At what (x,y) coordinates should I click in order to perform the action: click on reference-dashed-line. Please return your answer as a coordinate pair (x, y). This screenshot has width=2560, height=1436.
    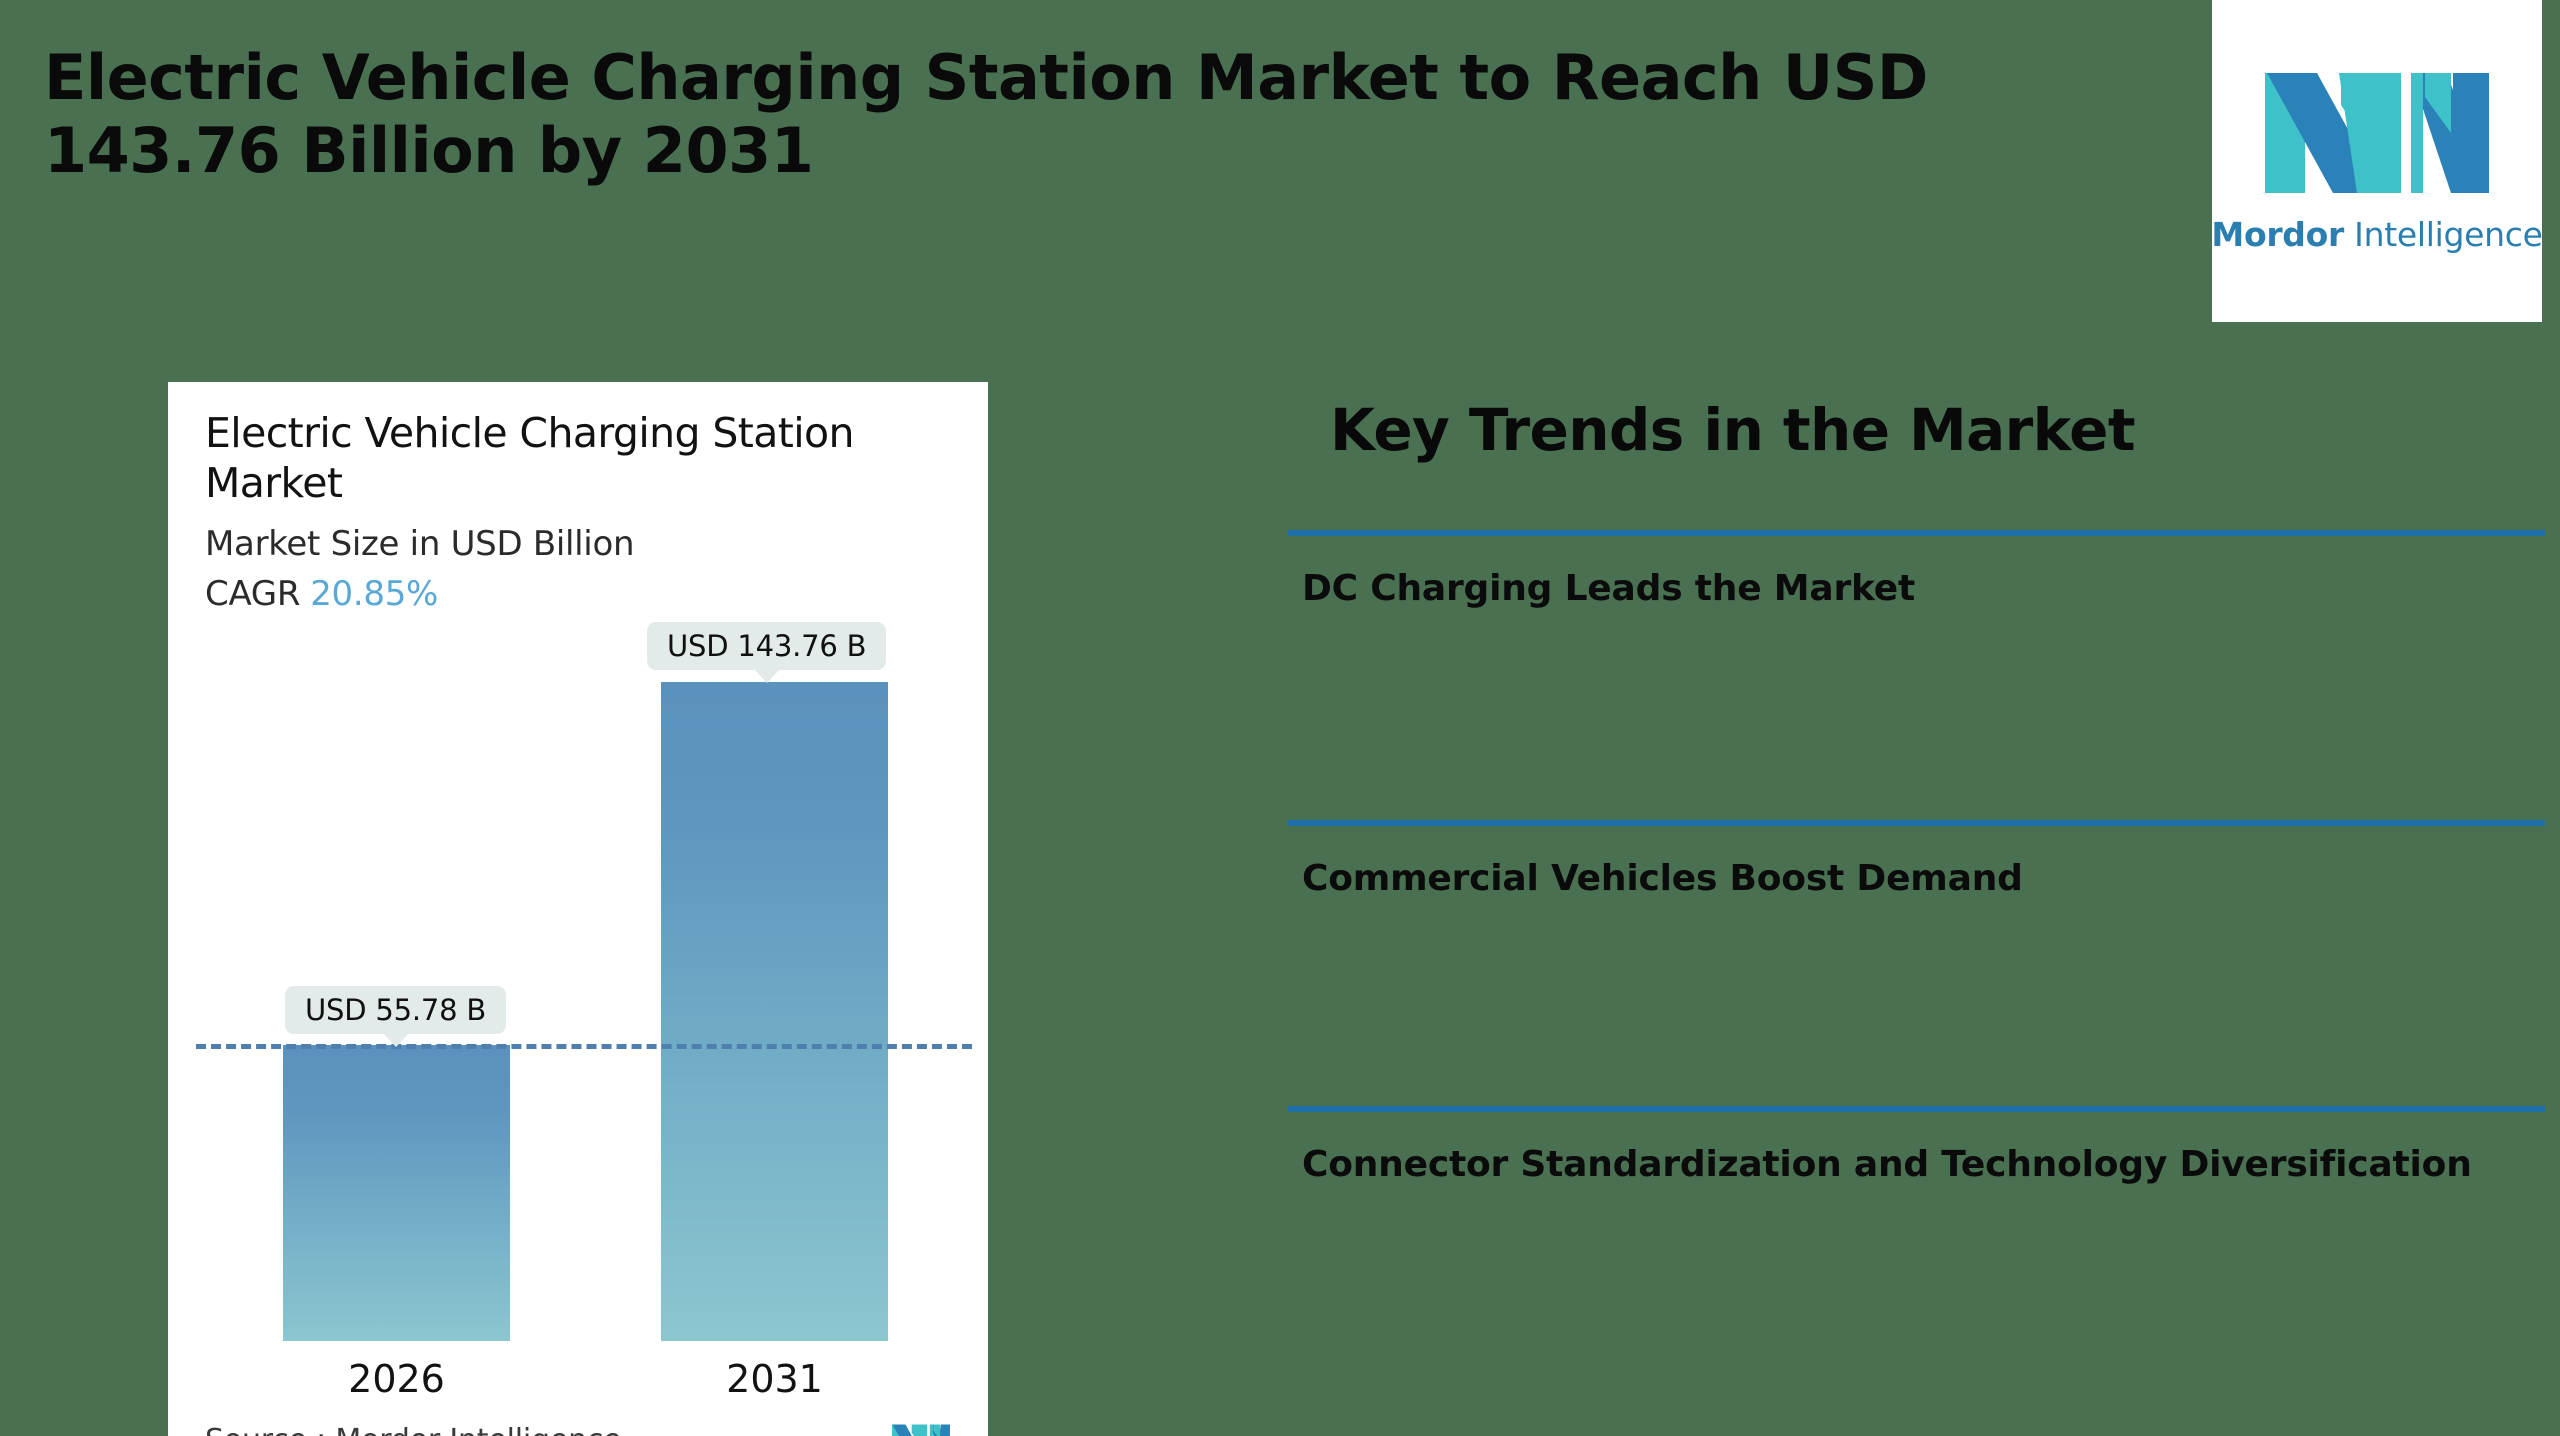
    Looking at the image, I should click on (584, 1046).